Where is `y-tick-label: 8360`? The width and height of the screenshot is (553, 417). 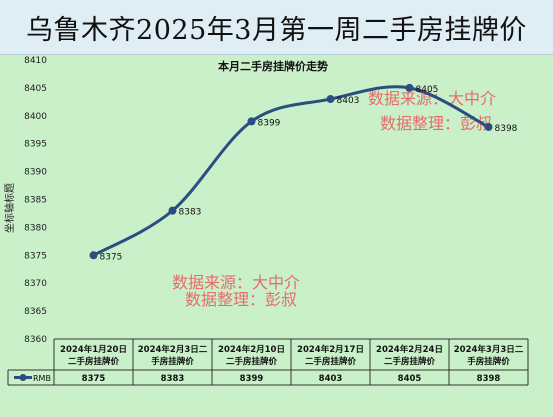
y-tick-label: 8360 is located at coordinates (35, 340).